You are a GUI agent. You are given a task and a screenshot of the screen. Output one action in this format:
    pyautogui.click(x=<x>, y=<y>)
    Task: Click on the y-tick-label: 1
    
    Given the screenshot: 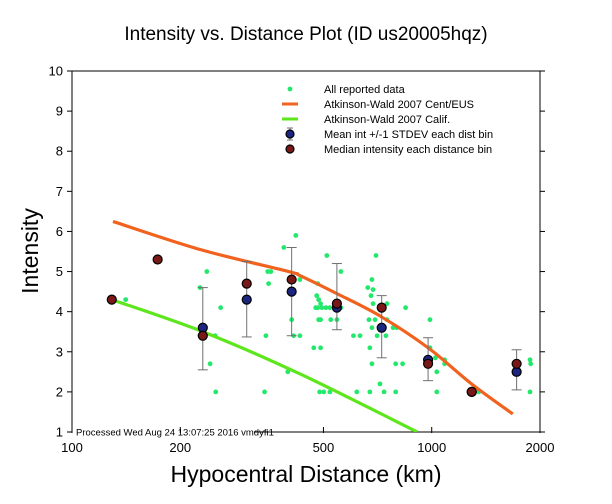 What is the action you would take?
    pyautogui.click(x=59, y=432)
    